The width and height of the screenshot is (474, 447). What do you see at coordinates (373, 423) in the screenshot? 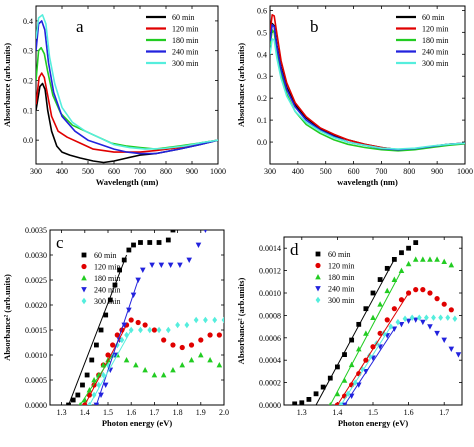
I see `panel-d-x-axis-title: Photon energy (eV)` at bounding box center [373, 423].